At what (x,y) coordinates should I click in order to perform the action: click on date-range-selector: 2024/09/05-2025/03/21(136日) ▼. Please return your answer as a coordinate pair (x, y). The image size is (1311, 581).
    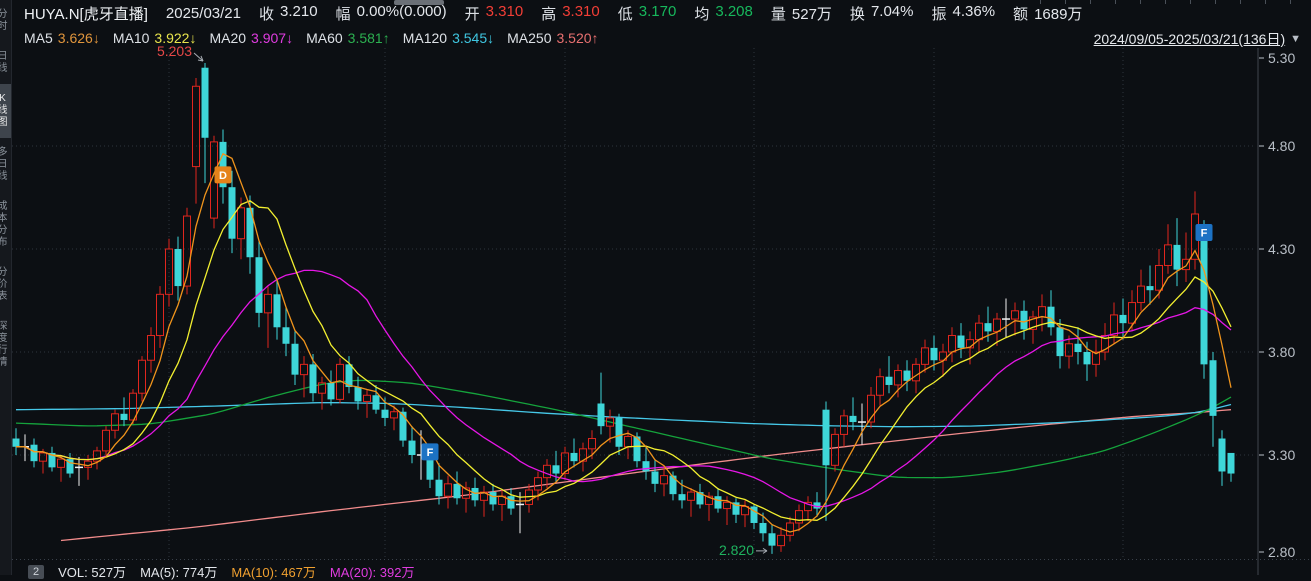
    Looking at the image, I should click on (1197, 39).